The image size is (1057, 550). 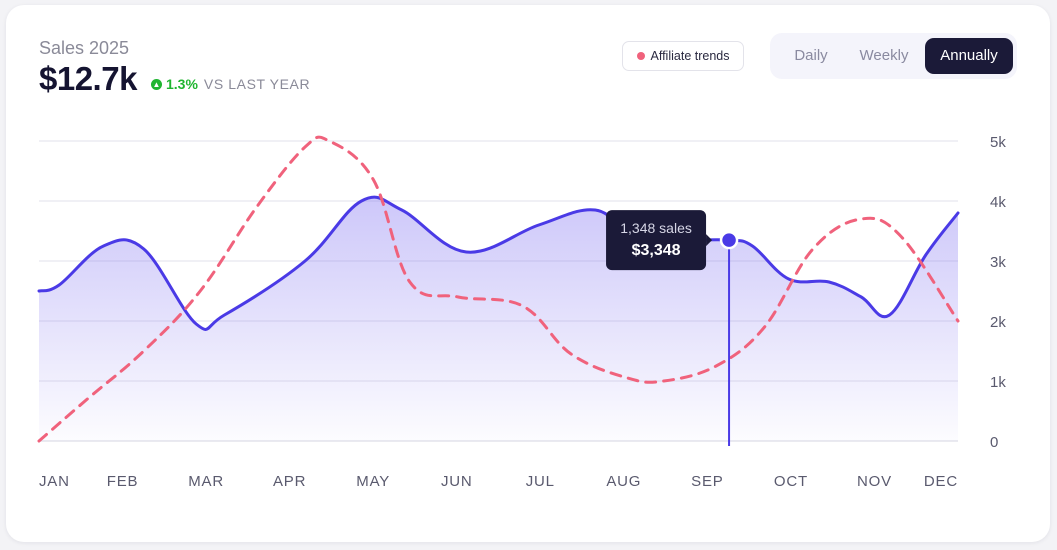 What do you see at coordinates (709, 240) in the screenshot?
I see `tooltip-arrow` at bounding box center [709, 240].